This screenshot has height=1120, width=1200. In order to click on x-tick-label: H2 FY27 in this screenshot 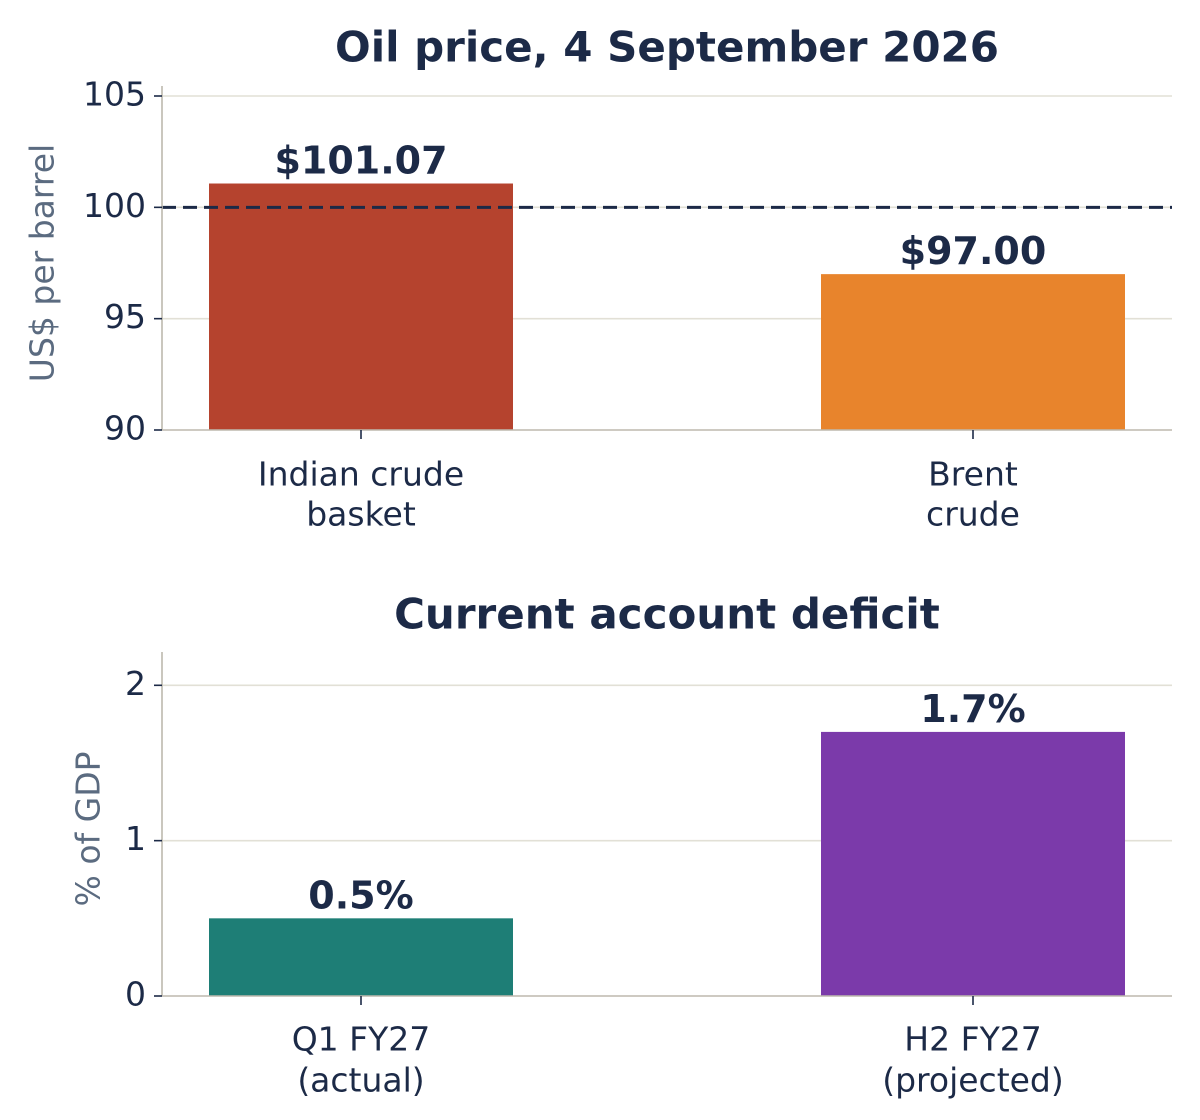, I will do `click(972, 1039)`.